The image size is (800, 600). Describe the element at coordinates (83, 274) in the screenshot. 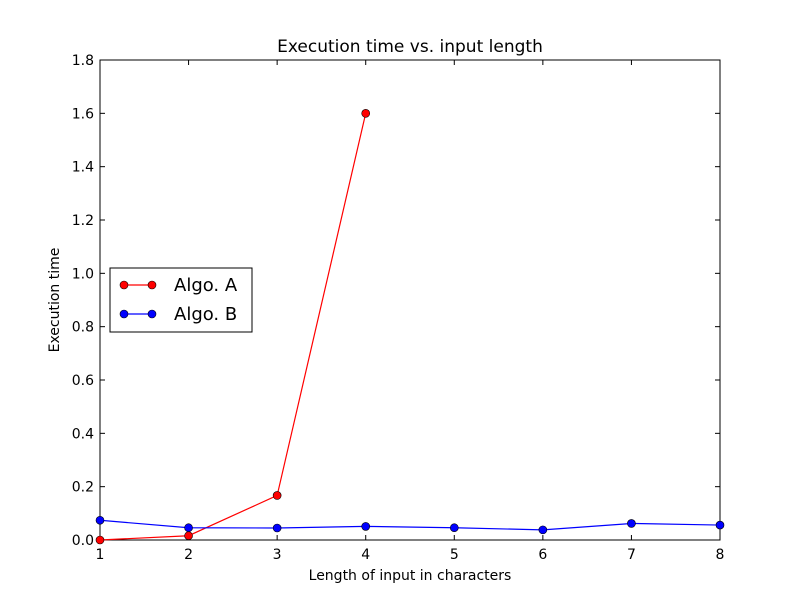

I see `y-tick-label: 1.0` at that location.